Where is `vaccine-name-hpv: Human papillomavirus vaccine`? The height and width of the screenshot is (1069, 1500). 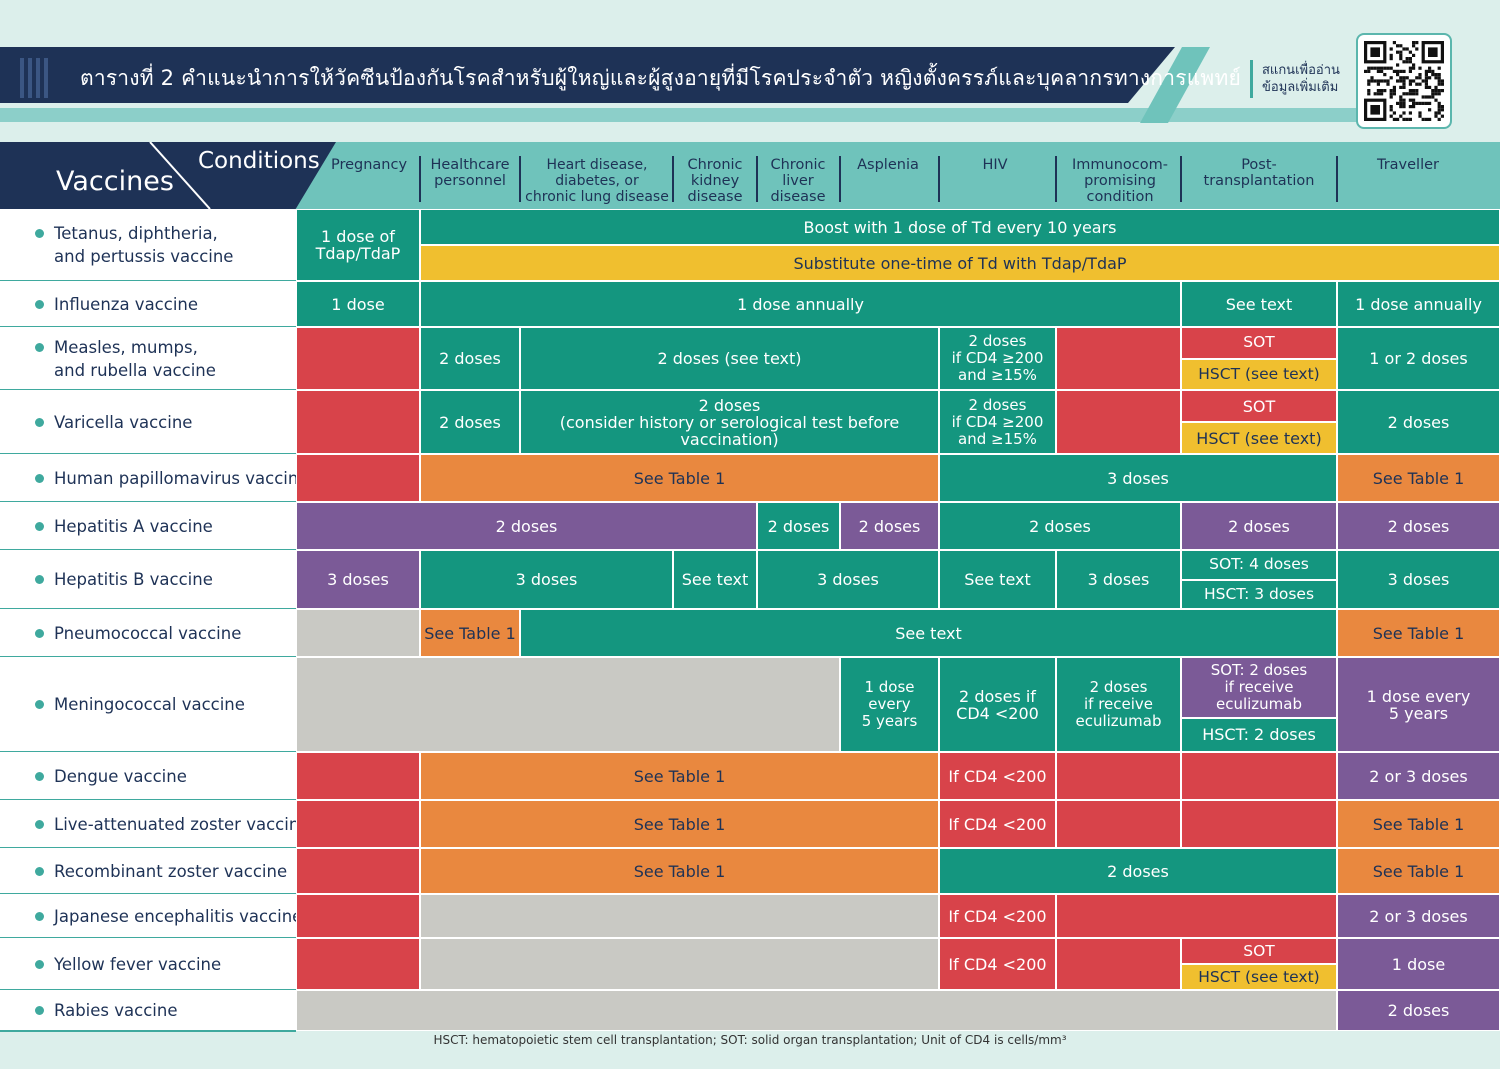 vaccine-name-hpv: Human papillomavirus vaccine is located at coordinates (181, 478).